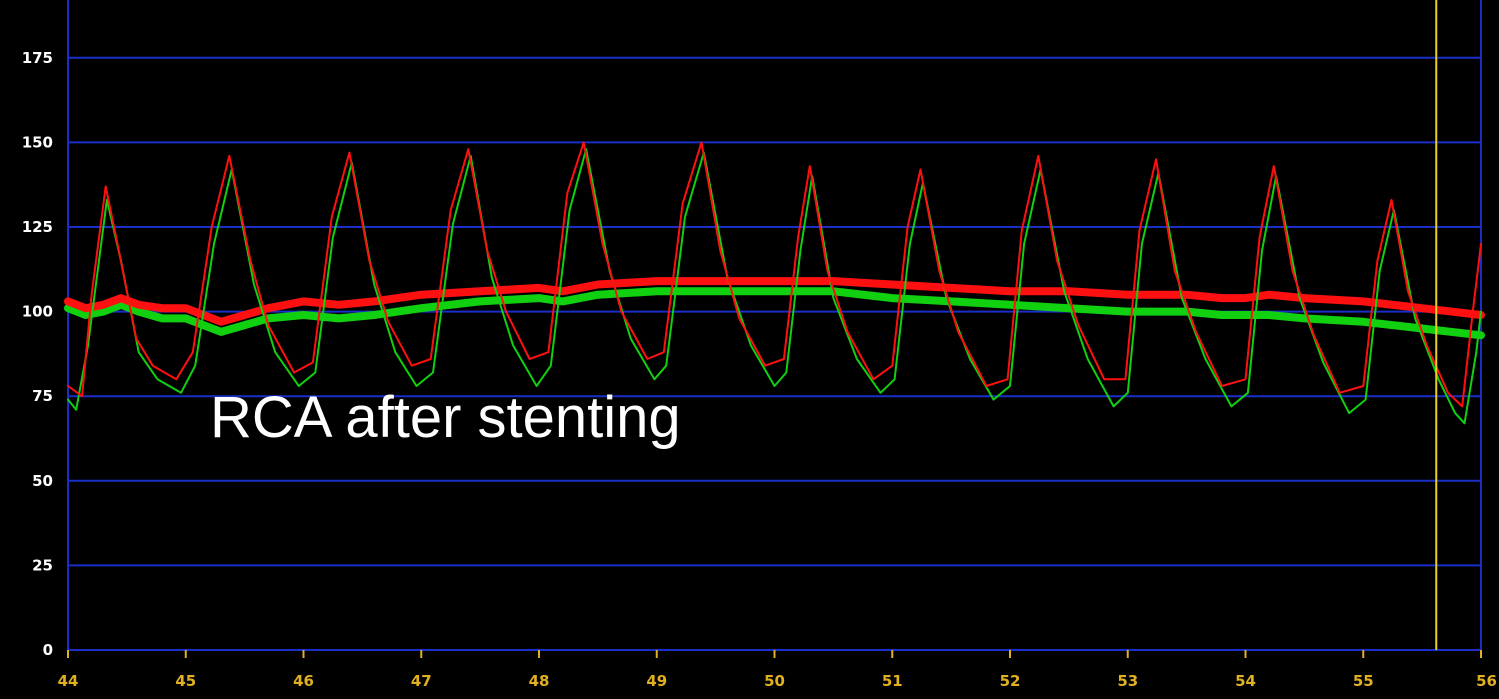 This screenshot has height=699, width=1499. I want to click on x-tick-label-52: 52, so click(1010, 681).